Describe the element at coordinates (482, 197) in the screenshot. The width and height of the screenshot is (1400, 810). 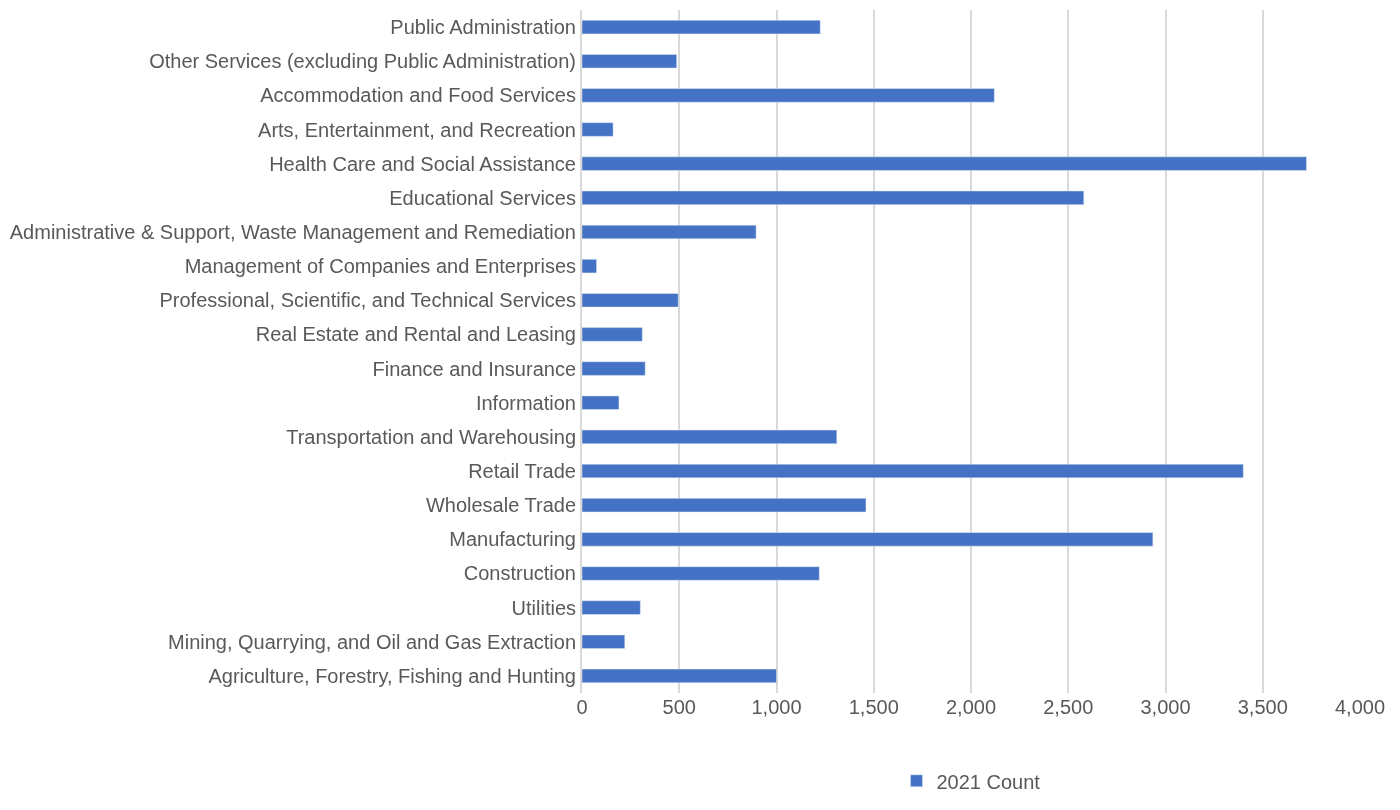
I see `y-tick-label: Educational Services` at that location.